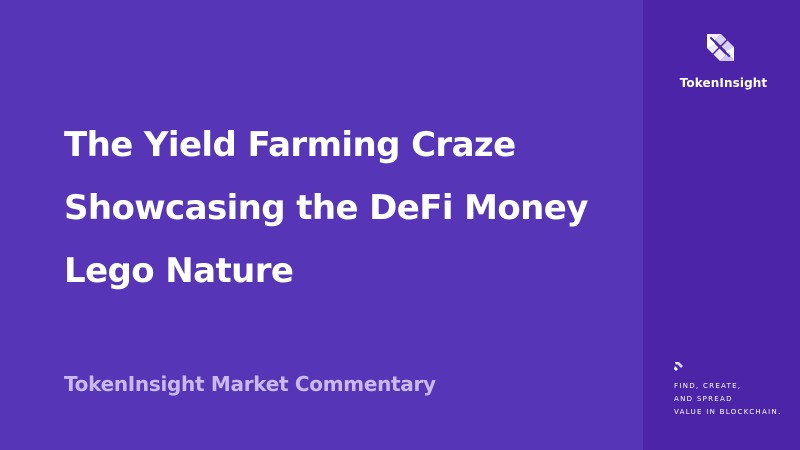 The height and width of the screenshot is (450, 800). What do you see at coordinates (708, 386) in the screenshot?
I see `tagline-line-1: FIND, CREATE,` at bounding box center [708, 386].